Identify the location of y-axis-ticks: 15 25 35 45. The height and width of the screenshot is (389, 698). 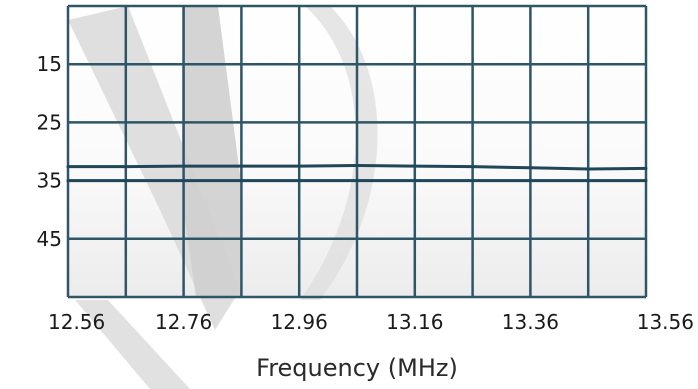
(49, 151).